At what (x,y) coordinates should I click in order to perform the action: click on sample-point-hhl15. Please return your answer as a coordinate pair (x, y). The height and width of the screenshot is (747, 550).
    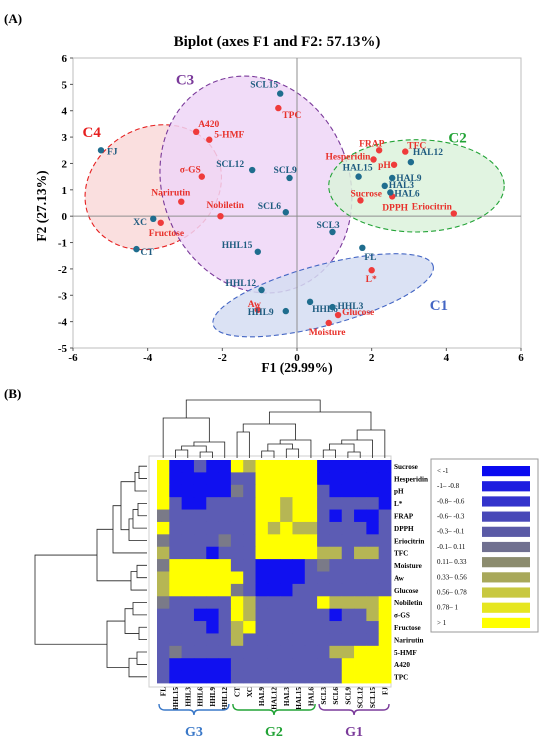
    Looking at the image, I should click on (257, 251).